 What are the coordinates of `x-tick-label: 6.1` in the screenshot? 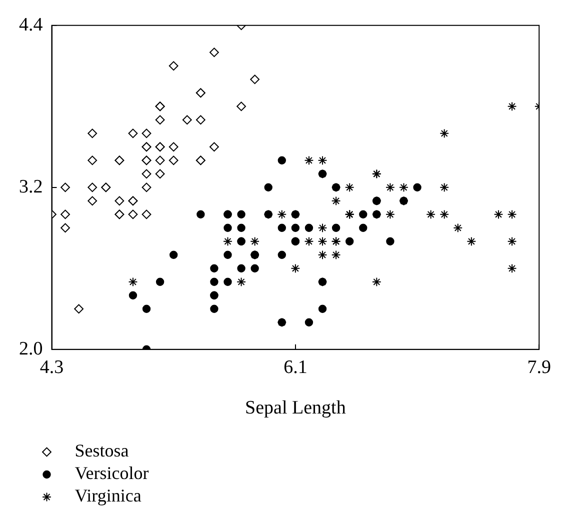 It's located at (296, 367).